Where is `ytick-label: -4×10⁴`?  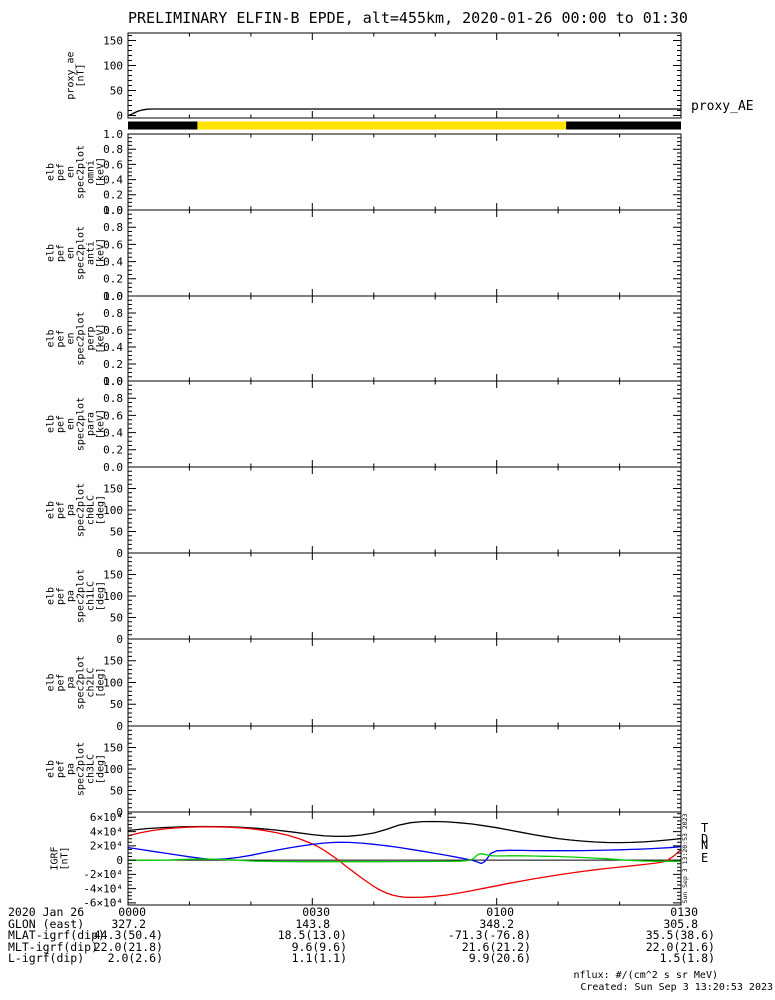 ytick-label: -4×10⁴ is located at coordinates (103, 888).